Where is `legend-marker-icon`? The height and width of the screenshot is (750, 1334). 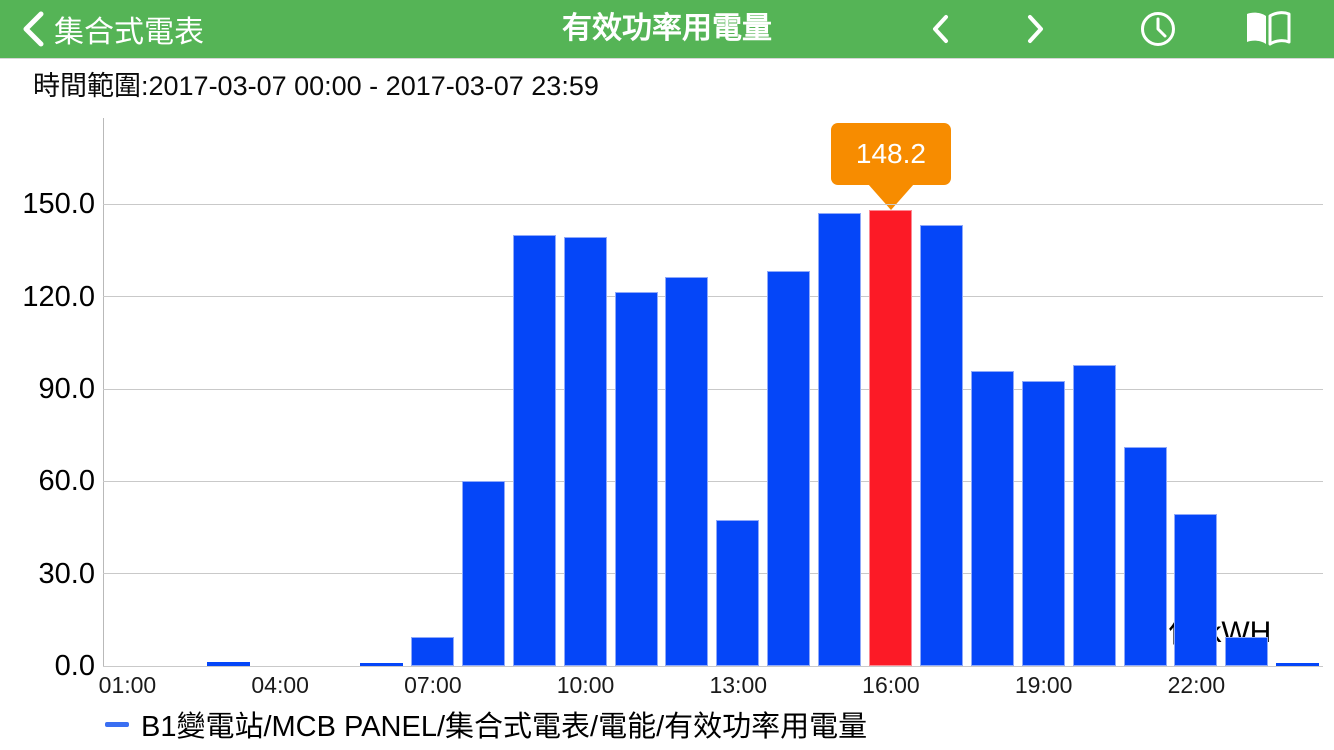 legend-marker-icon is located at coordinates (117, 724).